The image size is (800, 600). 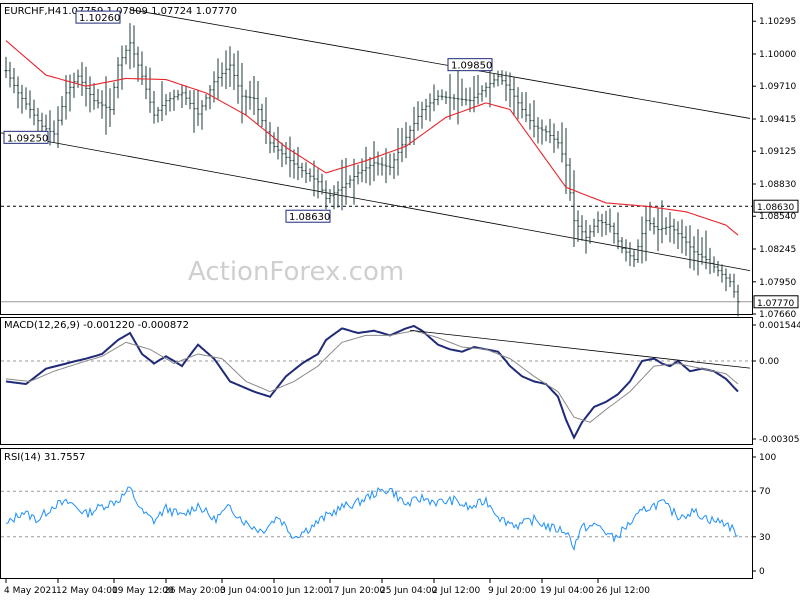 What do you see at coordinates (567, 591) in the screenshot?
I see `x-tick-label: 19 Jul 04:00` at bounding box center [567, 591].